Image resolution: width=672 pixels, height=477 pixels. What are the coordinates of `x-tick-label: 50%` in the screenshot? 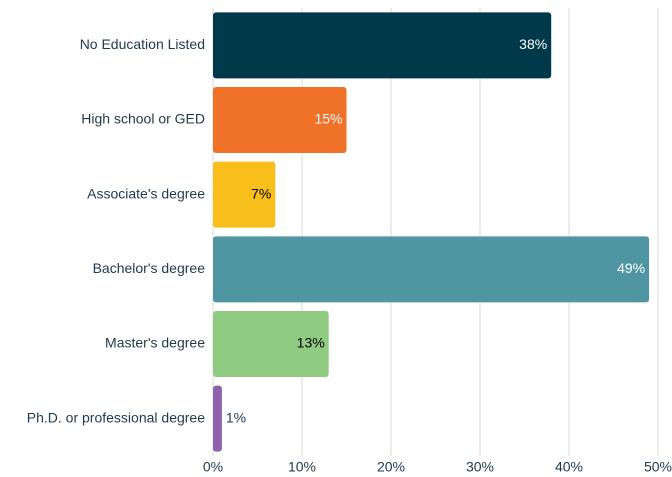 It's located at (658, 467).